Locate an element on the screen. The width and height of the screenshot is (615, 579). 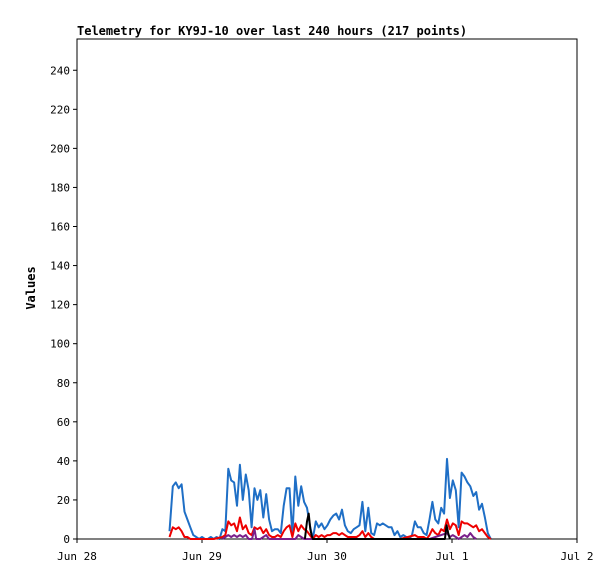
y-tick-label: 60 is located at coordinates (63, 422).